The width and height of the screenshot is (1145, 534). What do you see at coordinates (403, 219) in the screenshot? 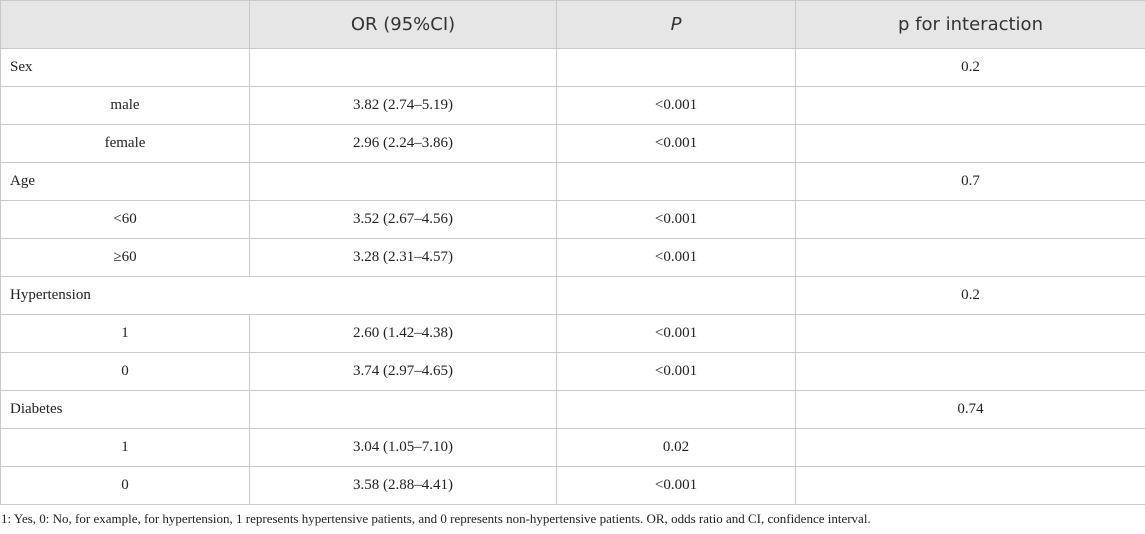
I see `cell: 3.52 (2.67–4.56)` at bounding box center [403, 219].